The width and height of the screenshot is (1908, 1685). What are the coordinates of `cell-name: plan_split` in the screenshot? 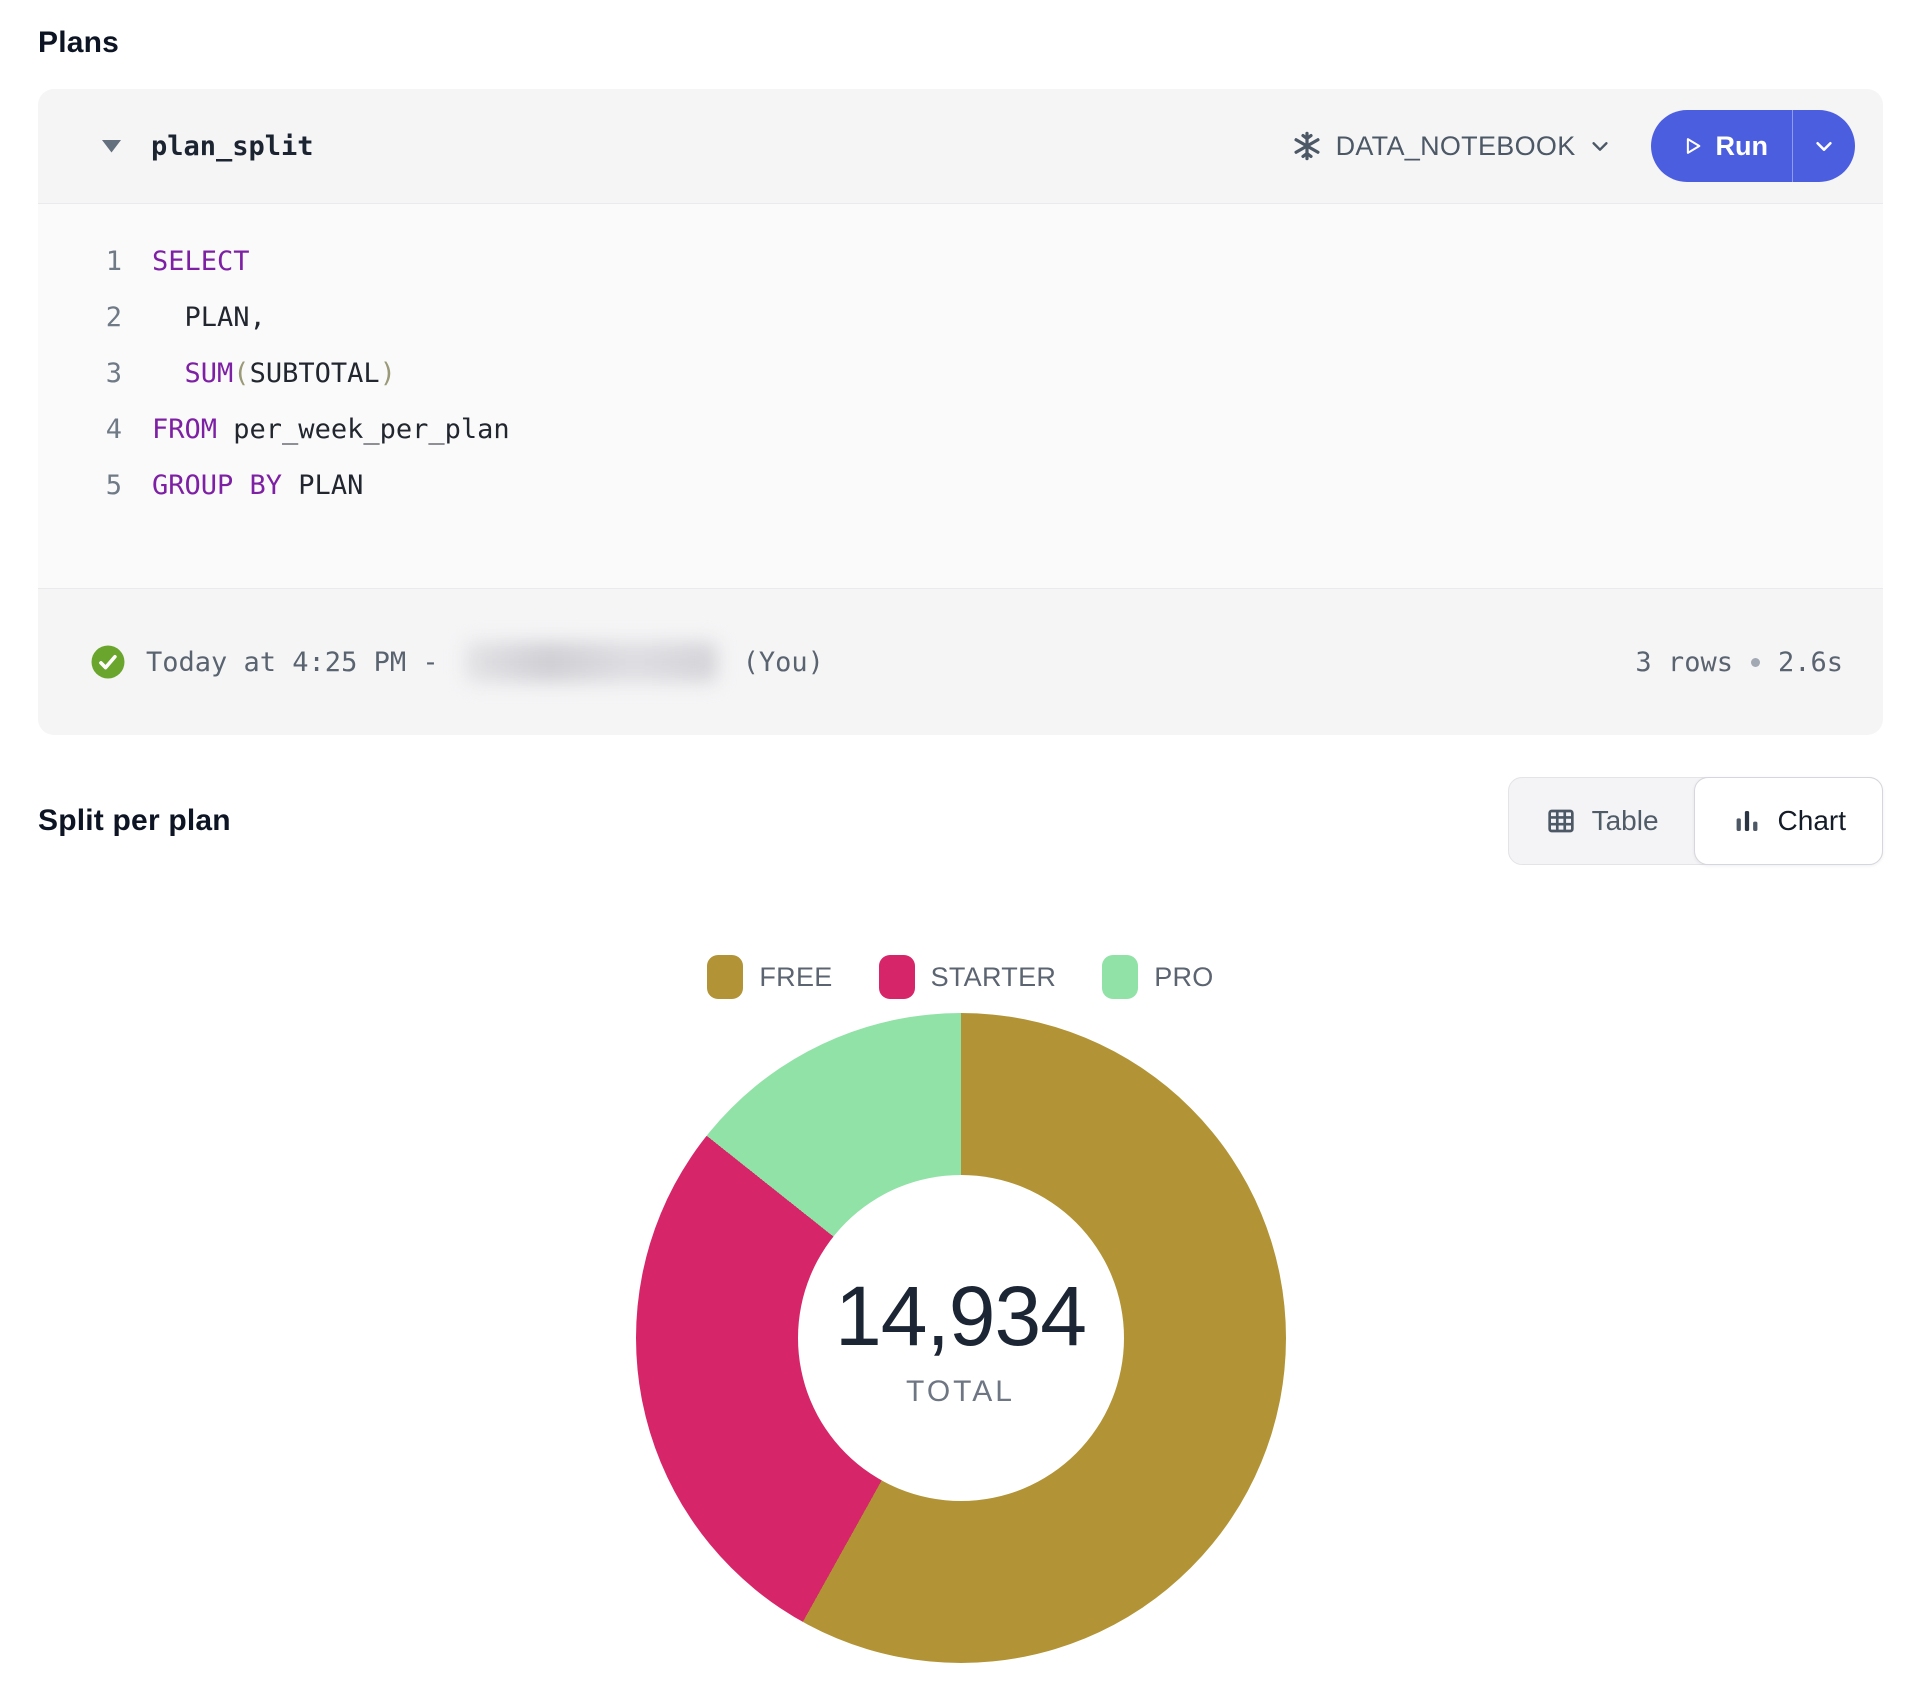 It's located at (232, 146).